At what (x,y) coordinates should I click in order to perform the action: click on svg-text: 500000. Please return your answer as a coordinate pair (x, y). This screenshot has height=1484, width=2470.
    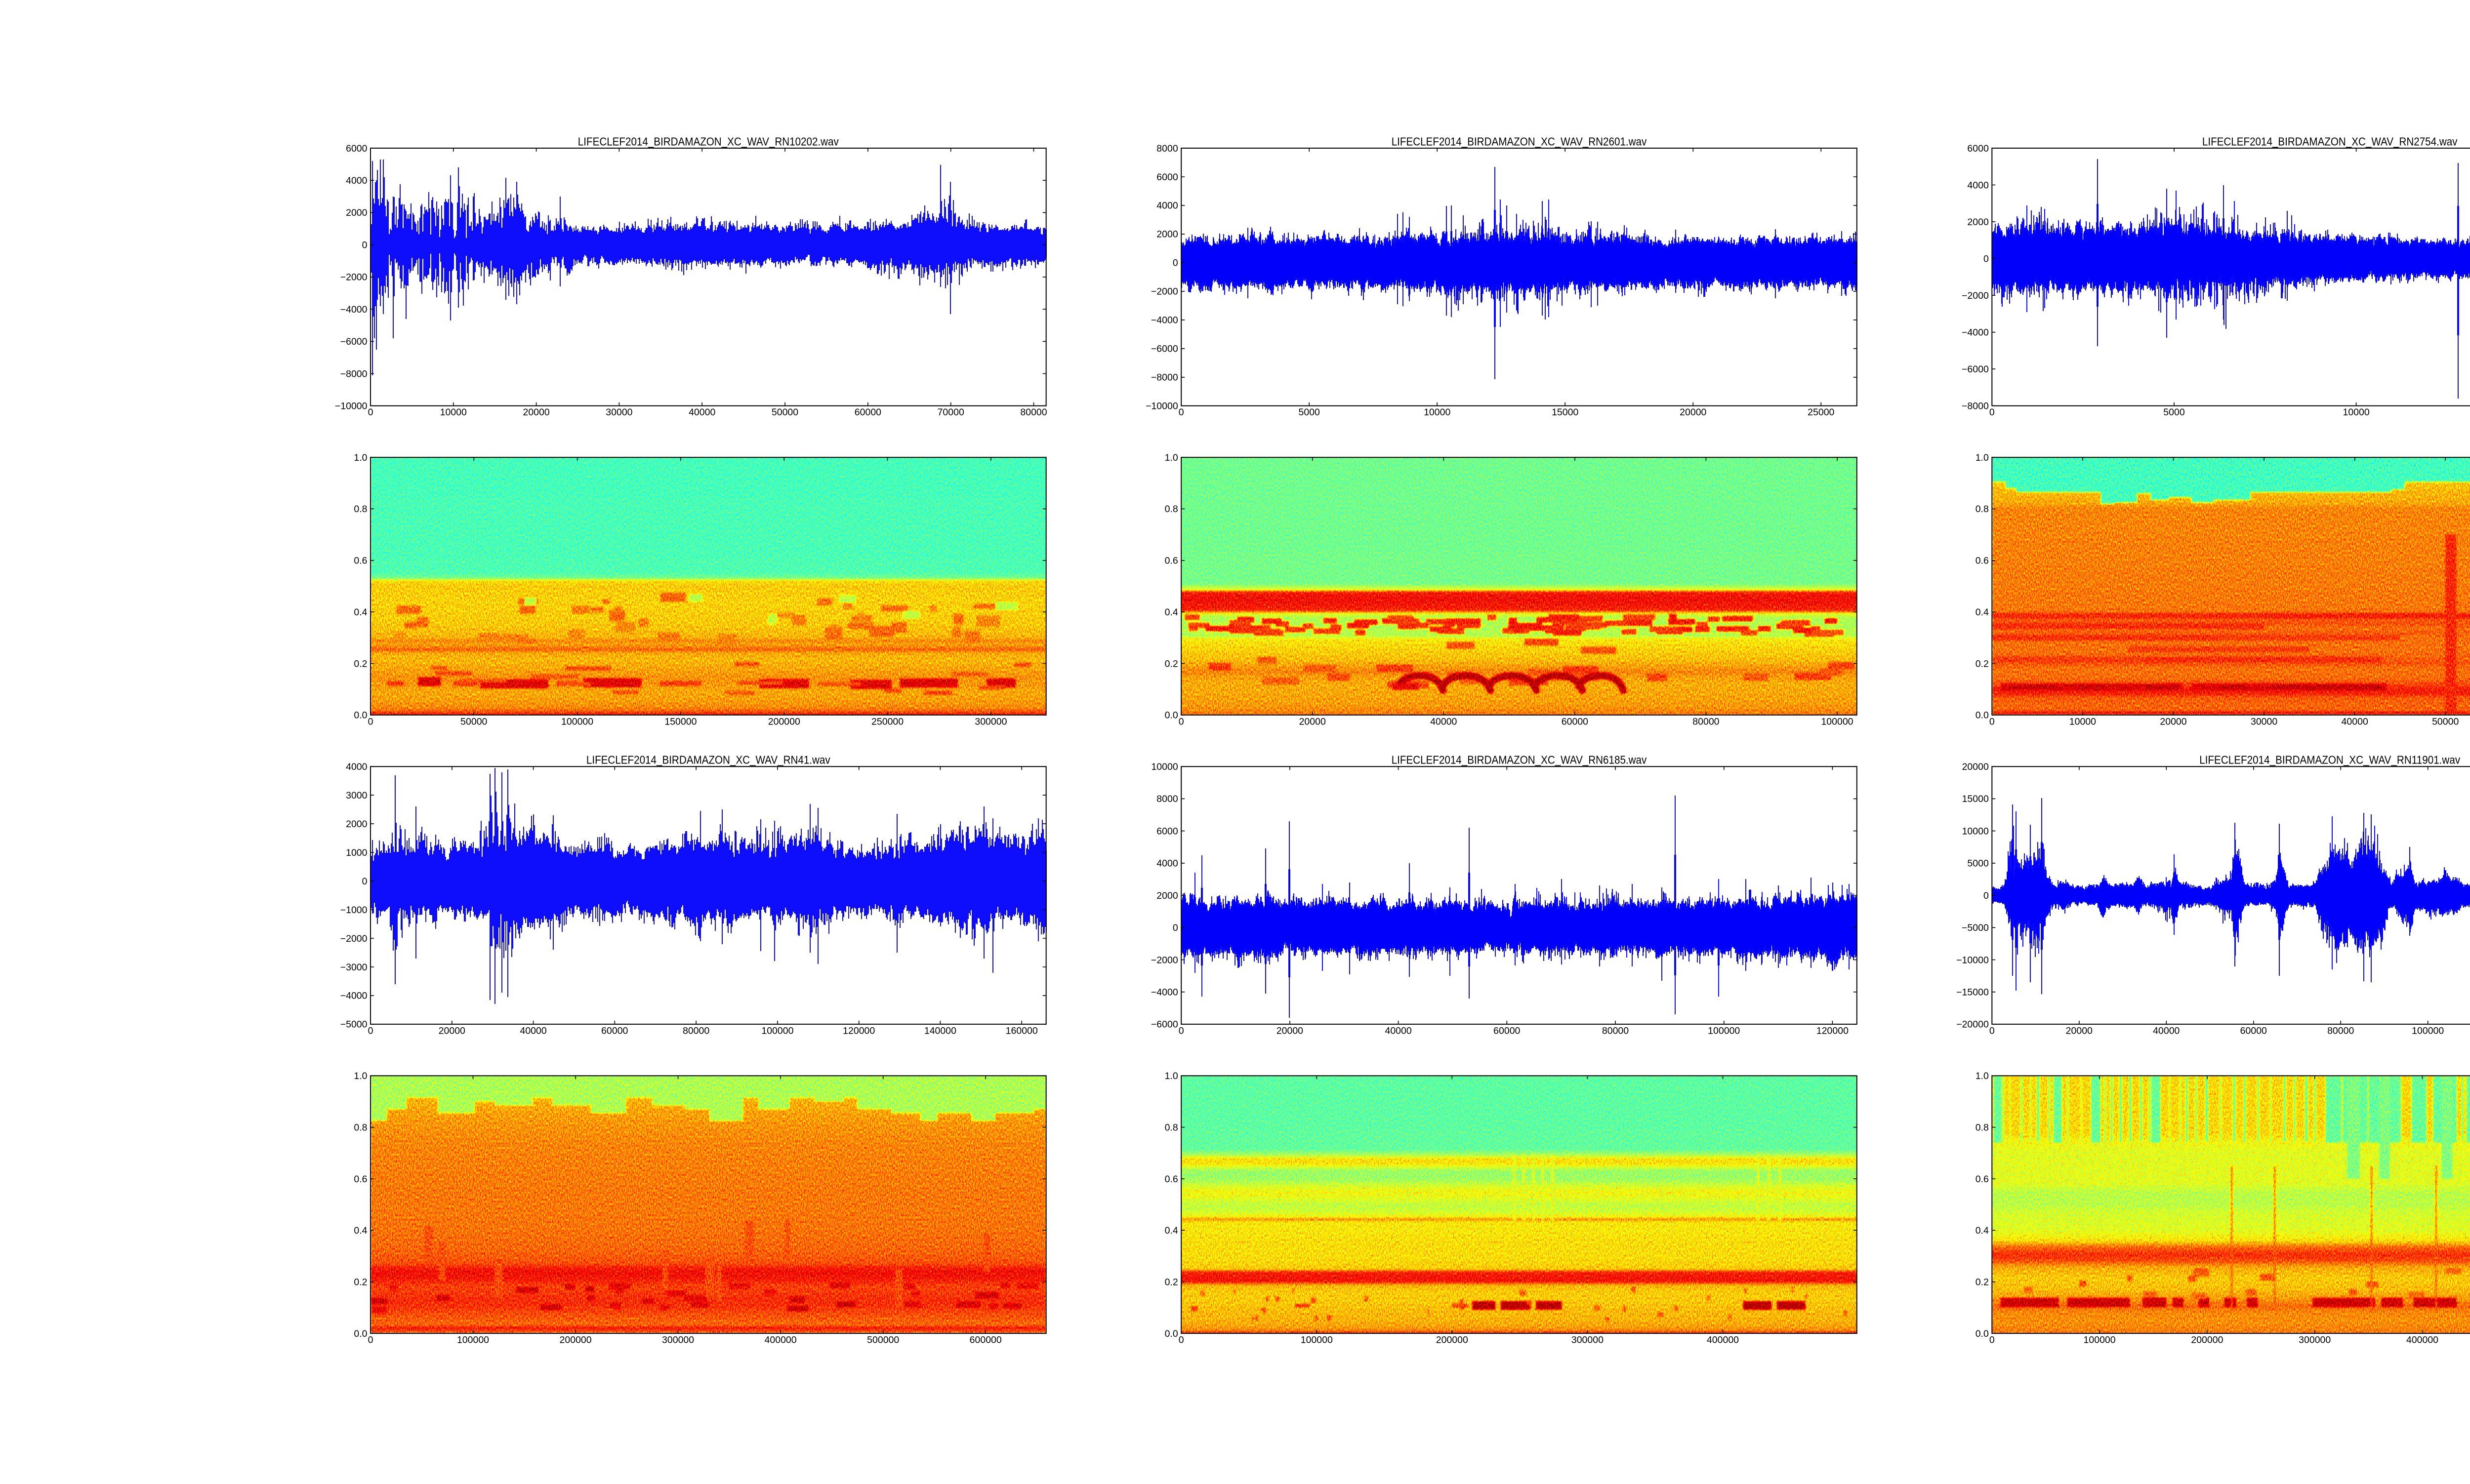
    Looking at the image, I should click on (883, 1340).